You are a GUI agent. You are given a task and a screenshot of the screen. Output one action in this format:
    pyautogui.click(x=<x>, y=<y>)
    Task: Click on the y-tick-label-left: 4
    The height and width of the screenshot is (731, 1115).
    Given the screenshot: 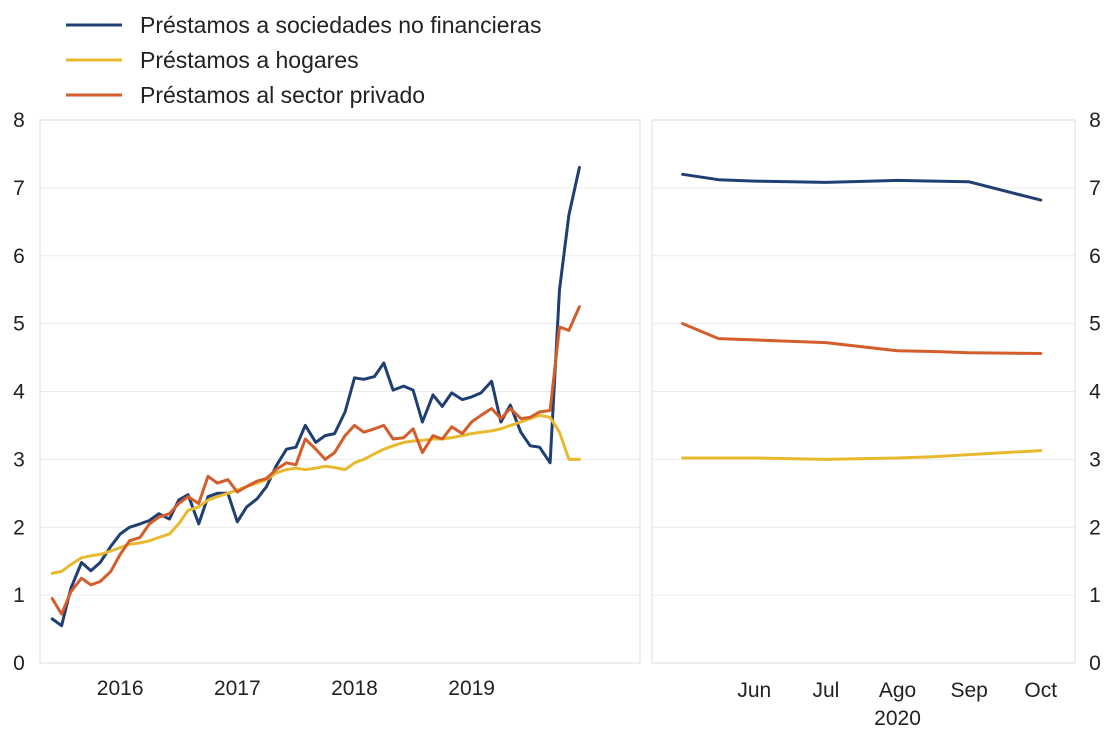 What is the action you would take?
    pyautogui.click(x=19, y=392)
    